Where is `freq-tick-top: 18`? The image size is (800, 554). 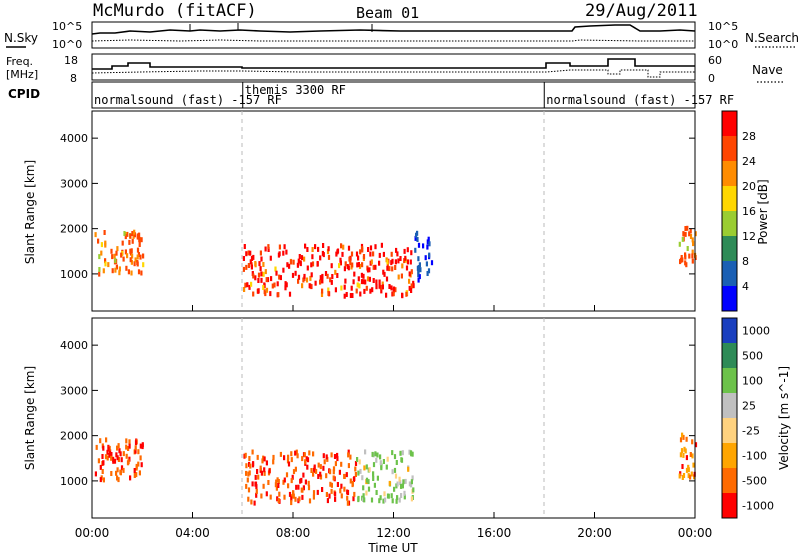
freq-tick-top: 18 is located at coordinates (71, 60).